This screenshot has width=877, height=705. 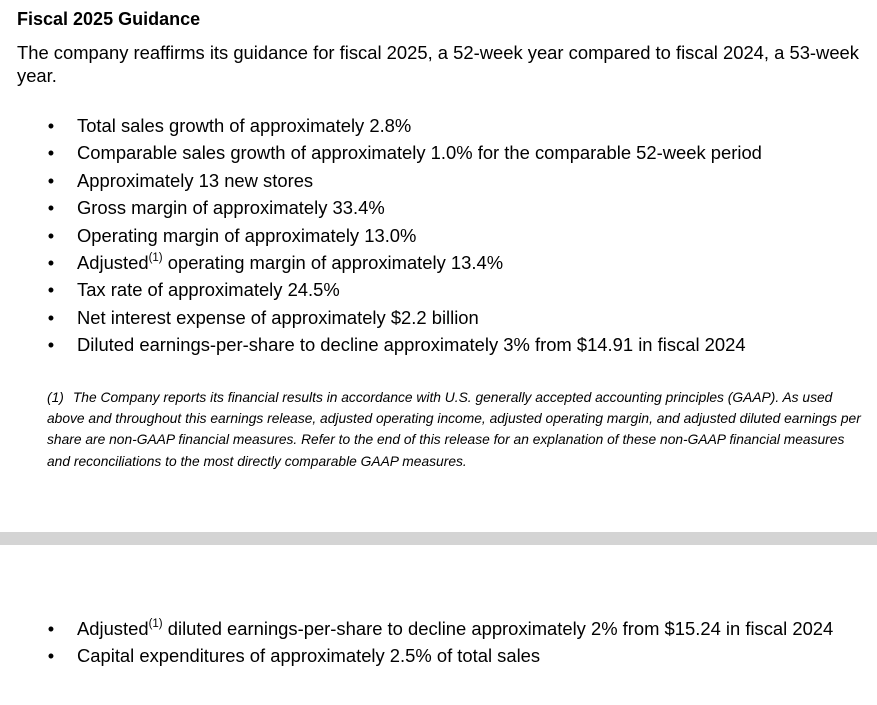 What do you see at coordinates (438, 289) in the screenshot?
I see `list-item: • Tax rate of approximately 24.5%` at bounding box center [438, 289].